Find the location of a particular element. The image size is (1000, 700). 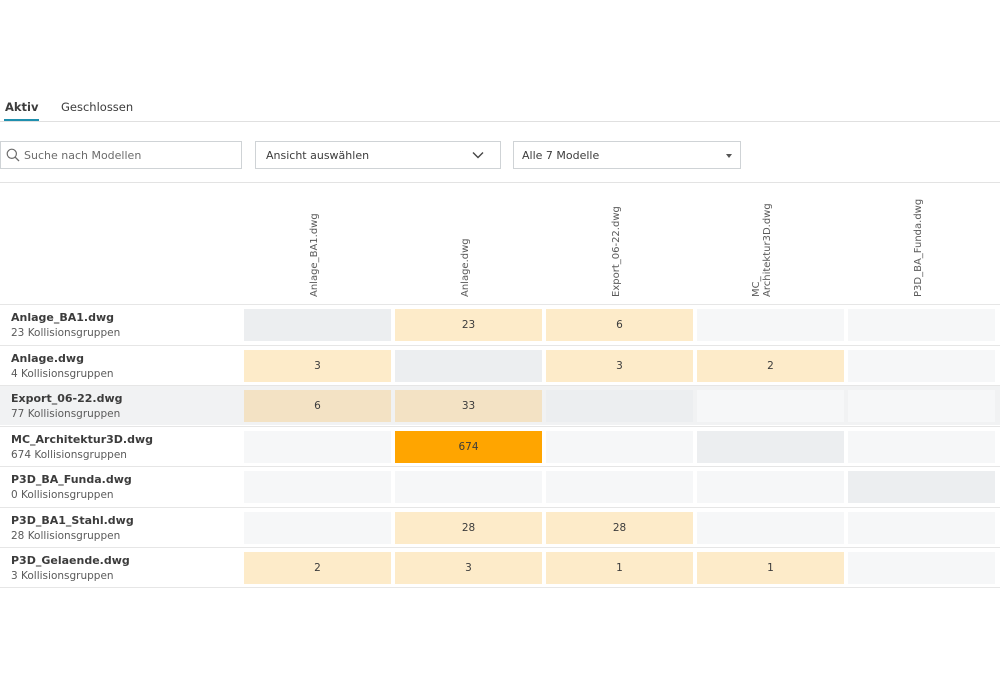

matrix-cell: 674 is located at coordinates (468, 446).